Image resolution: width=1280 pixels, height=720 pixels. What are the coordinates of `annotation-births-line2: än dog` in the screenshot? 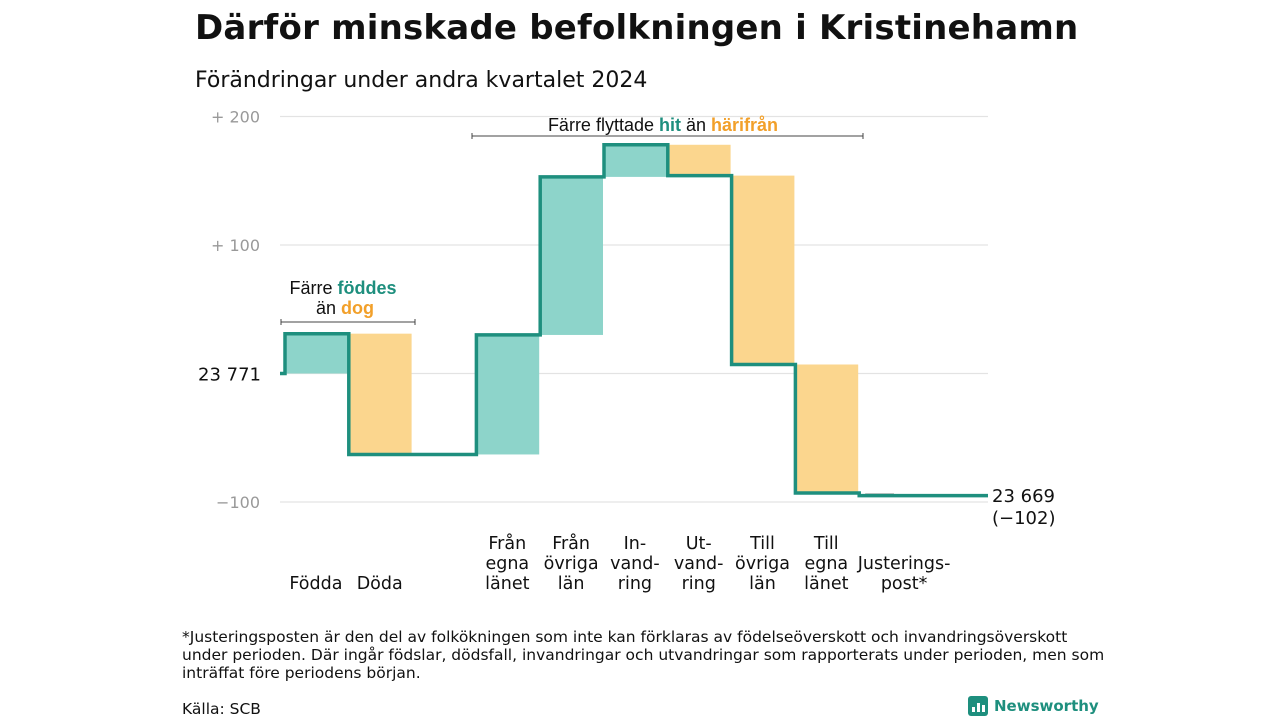 It's located at (345, 308).